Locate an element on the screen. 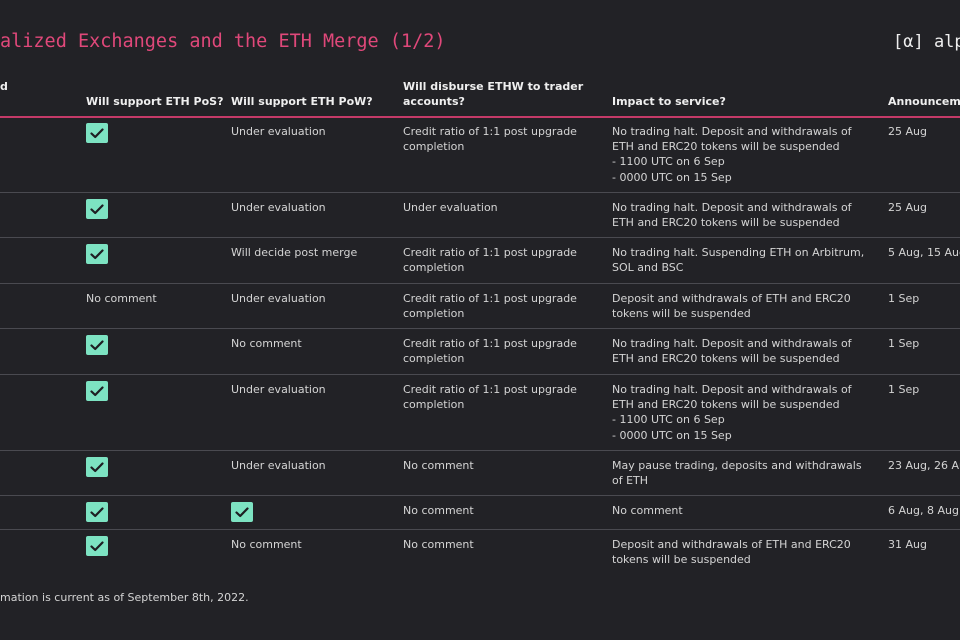 The height and width of the screenshot is (640, 960). column-header-ethw: Will disburse ETHW to trader accounts? is located at coordinates (493, 94).